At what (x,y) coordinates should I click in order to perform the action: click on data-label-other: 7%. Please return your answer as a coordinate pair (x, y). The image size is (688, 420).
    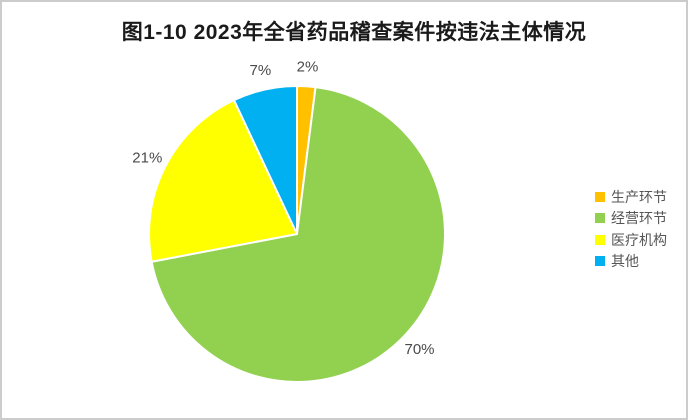
    Looking at the image, I should click on (261, 70).